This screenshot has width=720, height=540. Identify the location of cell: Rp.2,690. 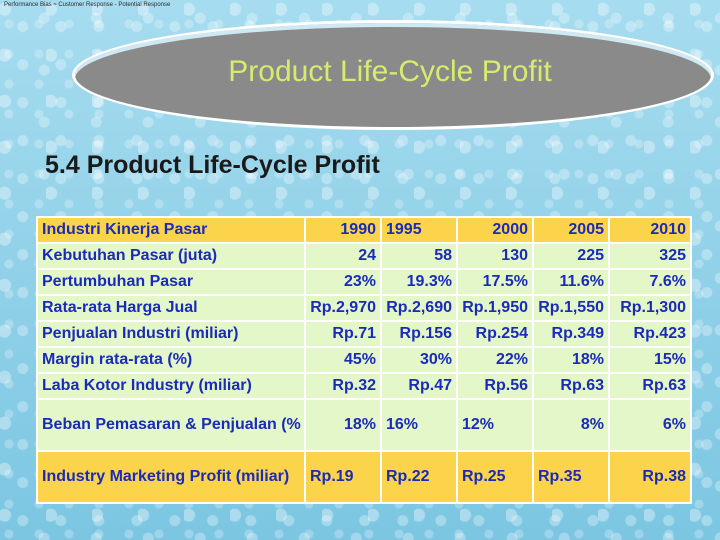
(419, 308).